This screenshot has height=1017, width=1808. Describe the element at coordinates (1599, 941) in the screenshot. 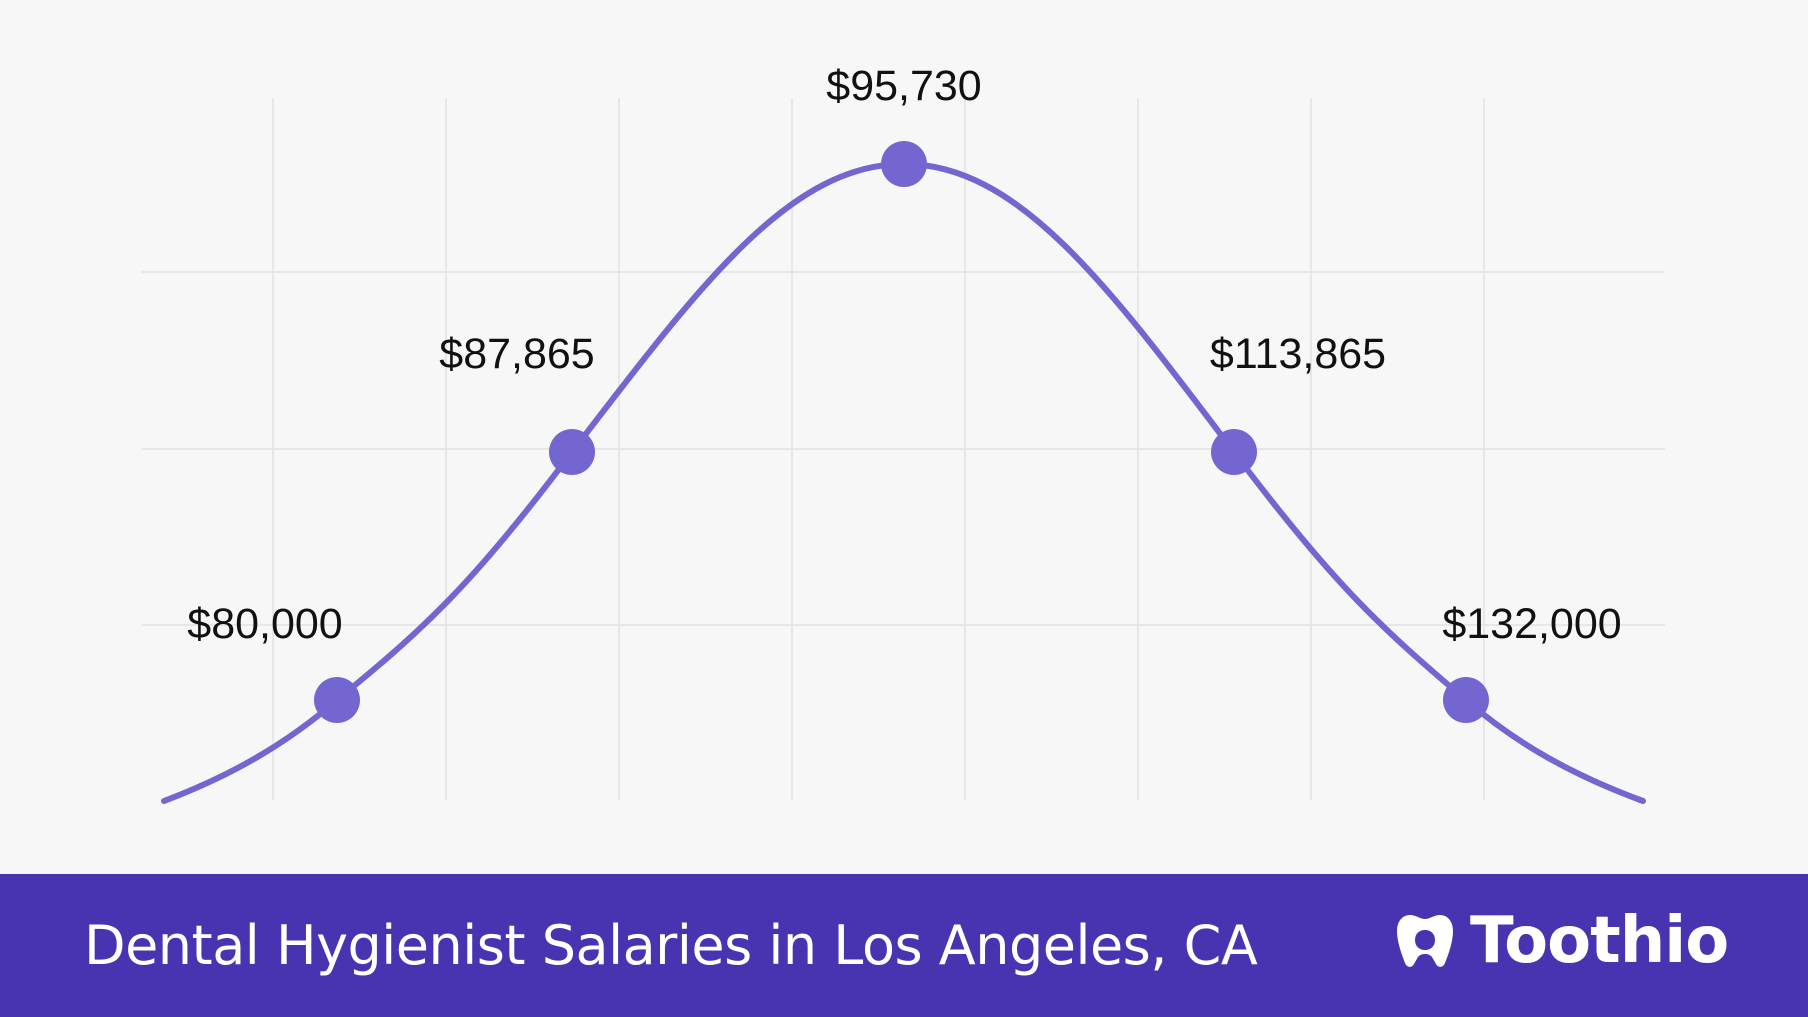

I see `brand-name: Toothio` at that location.